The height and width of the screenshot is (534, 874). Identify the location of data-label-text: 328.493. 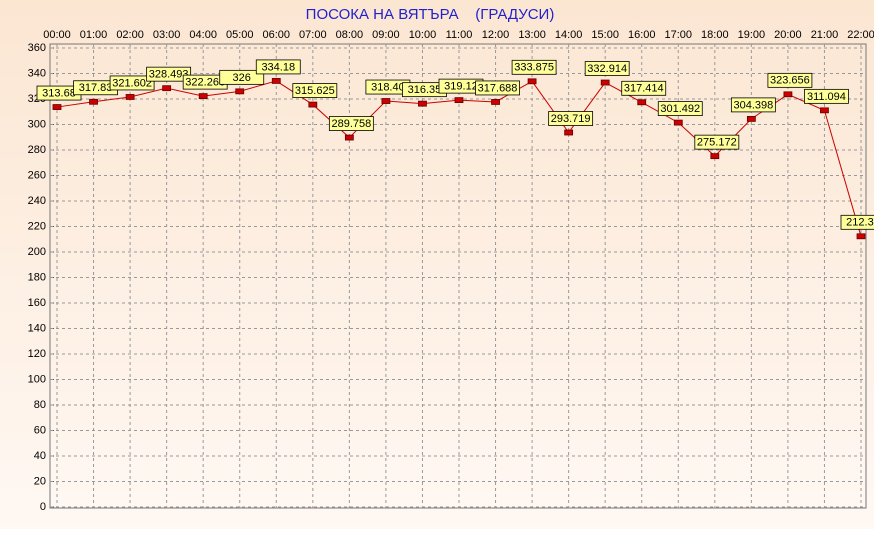
(169, 75).